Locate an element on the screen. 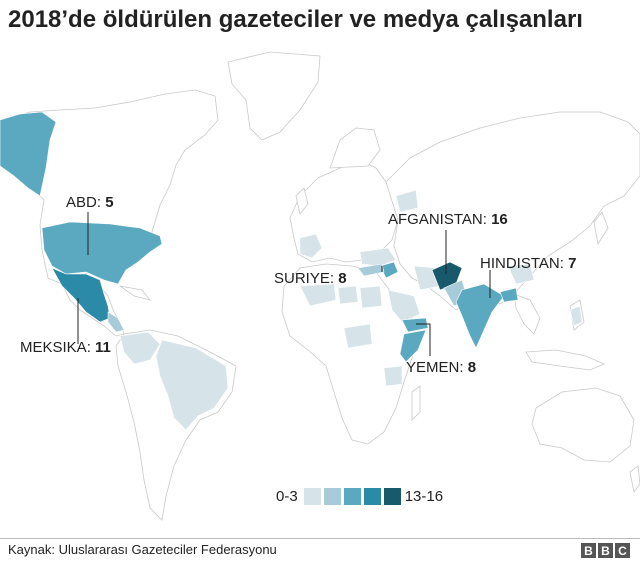 Image resolution: width=640 pixels, height=562 pixels. country-philippines-sh is located at coordinates (576, 316).